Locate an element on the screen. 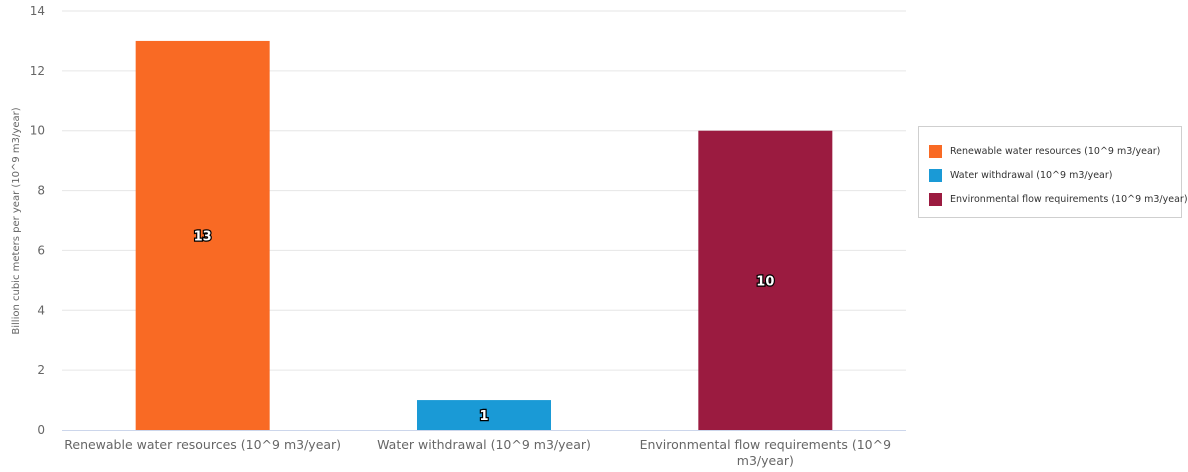  y-tick-label: 6 is located at coordinates (41, 250).